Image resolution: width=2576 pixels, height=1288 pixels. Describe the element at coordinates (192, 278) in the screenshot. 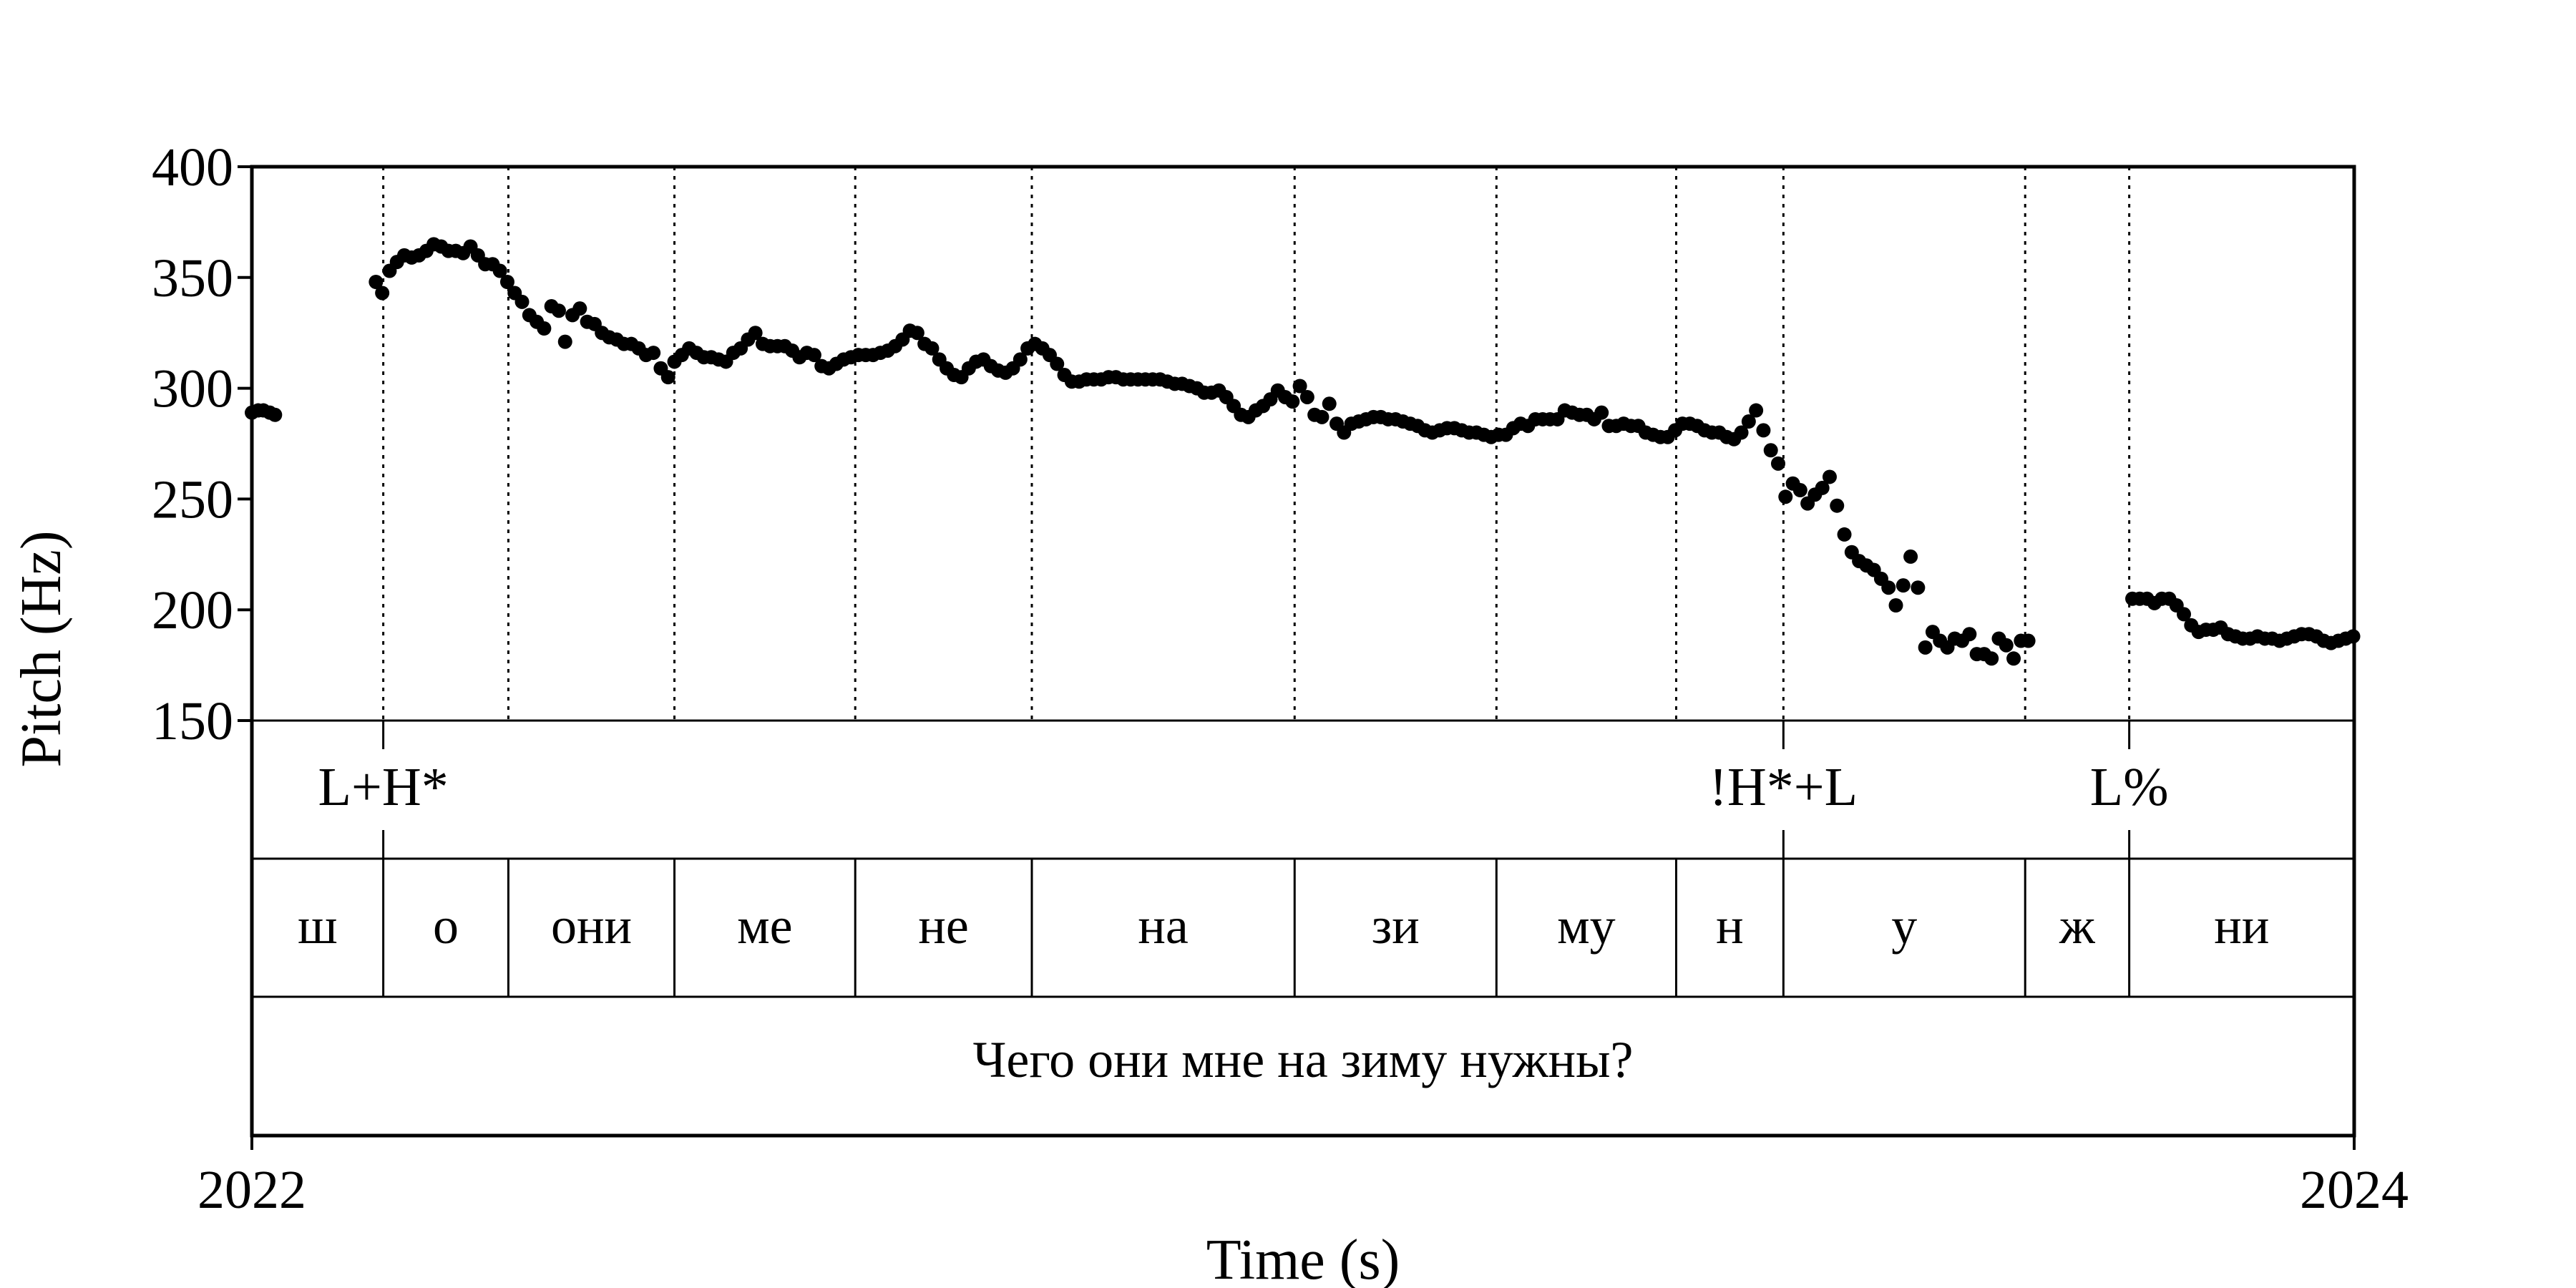

I see `y-tick-label-350: 350` at that location.